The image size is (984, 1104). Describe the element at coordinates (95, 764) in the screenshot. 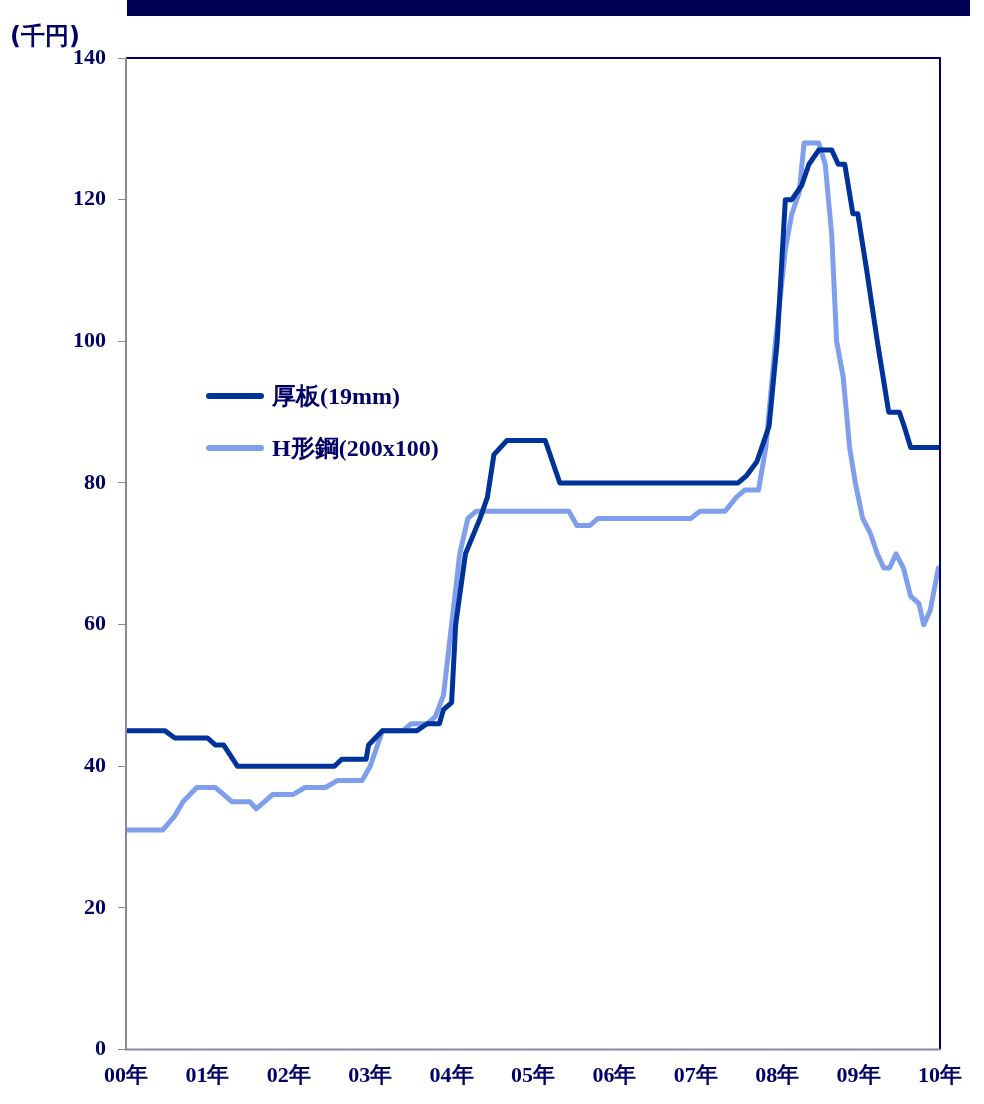

I see `y-tick-label: 40` at that location.